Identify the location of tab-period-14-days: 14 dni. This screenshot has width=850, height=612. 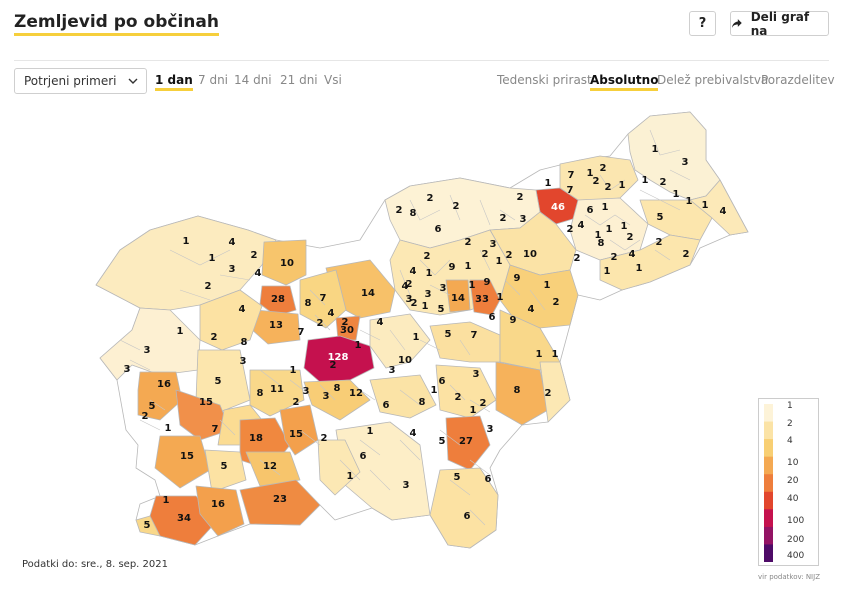
(253, 80).